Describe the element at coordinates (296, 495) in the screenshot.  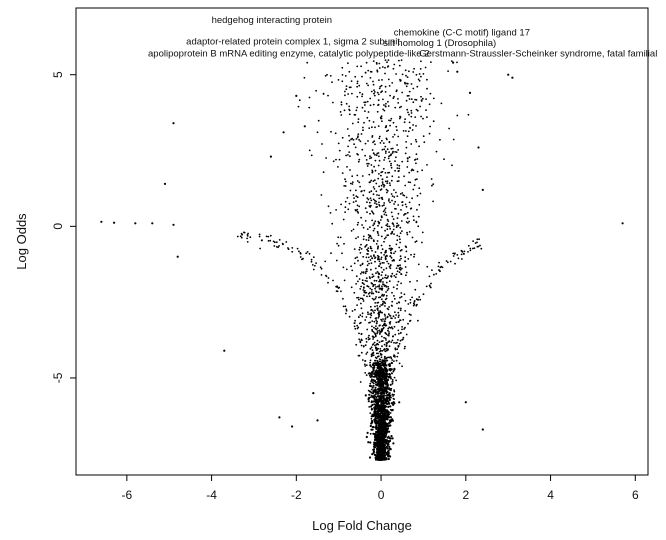
I see `x-tick-label: -2` at that location.